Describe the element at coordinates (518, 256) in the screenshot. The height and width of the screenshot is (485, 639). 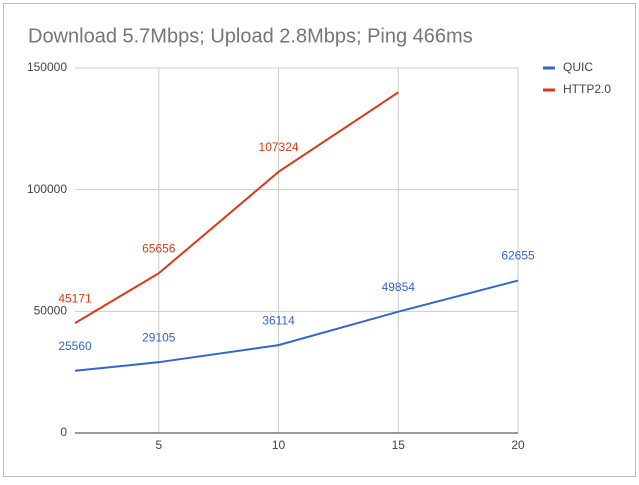
I see `data-label: 62655` at that location.